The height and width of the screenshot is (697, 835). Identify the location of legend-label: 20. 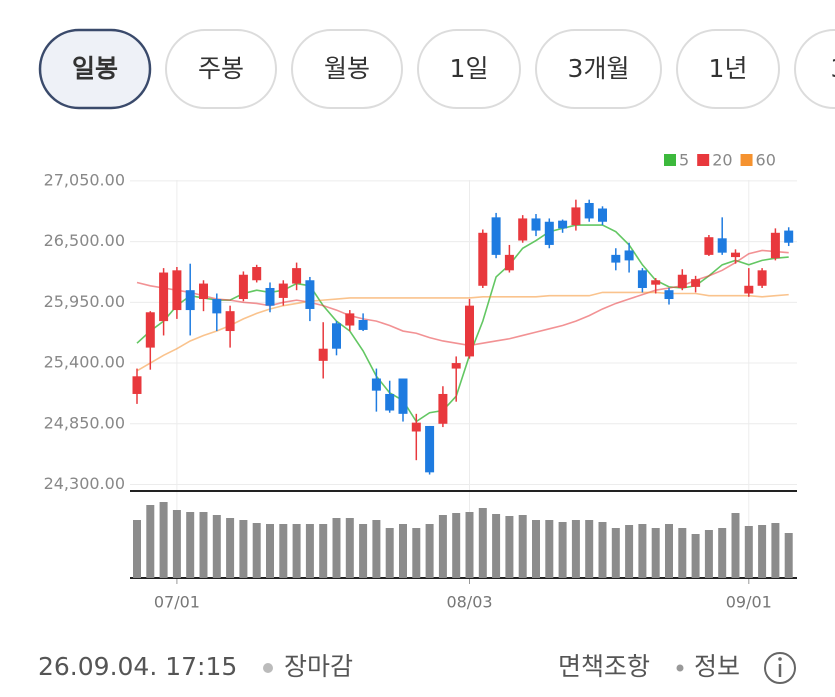
(722, 160).